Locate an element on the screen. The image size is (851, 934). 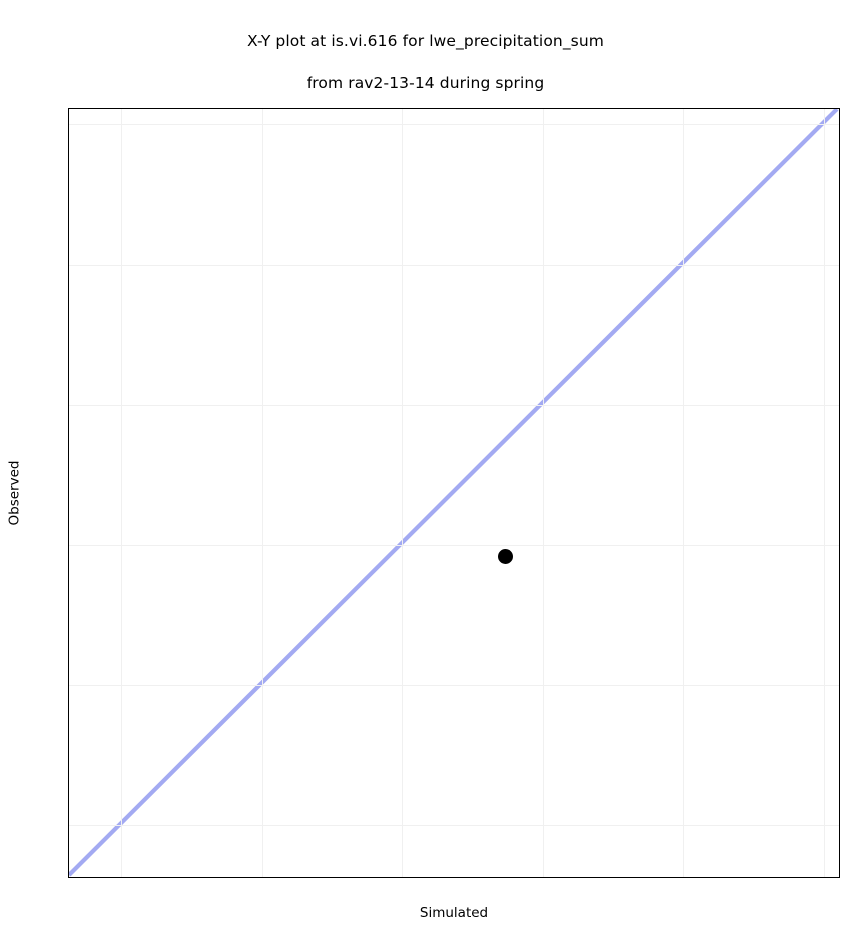
y-axis-tick: 410 is located at coordinates (68, 685).